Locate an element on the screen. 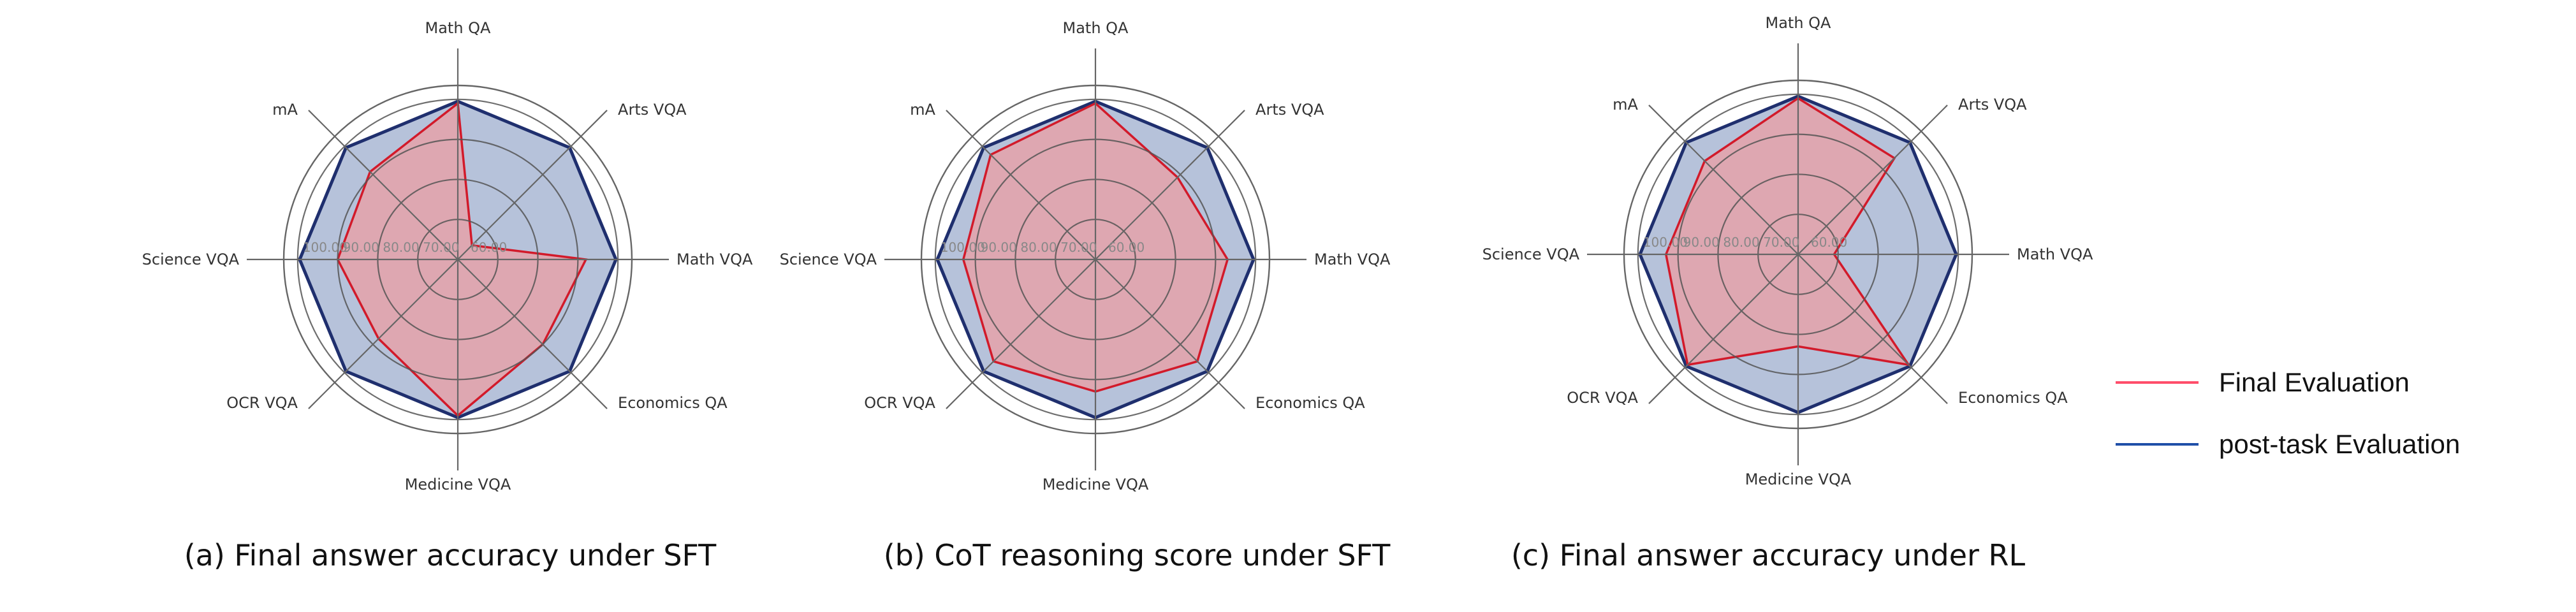 This screenshot has height=612, width=2576. legend-final-label: Final Evaluation is located at coordinates (2314, 382).